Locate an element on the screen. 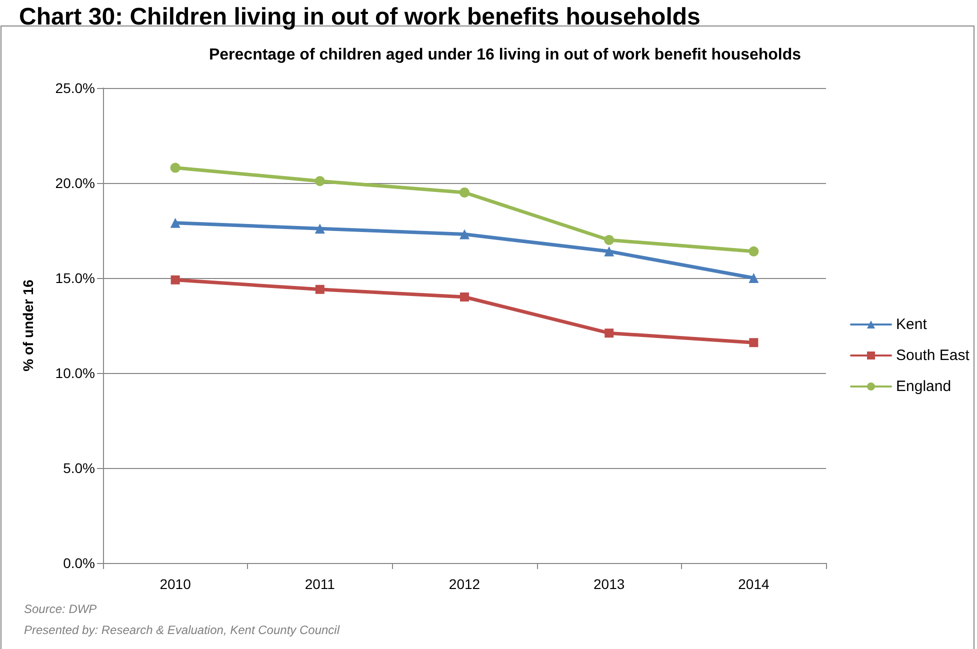  chart-subtitle: Perecntage of children aged under 16 living in out of work benefit households is located at coordinates (505, 55).